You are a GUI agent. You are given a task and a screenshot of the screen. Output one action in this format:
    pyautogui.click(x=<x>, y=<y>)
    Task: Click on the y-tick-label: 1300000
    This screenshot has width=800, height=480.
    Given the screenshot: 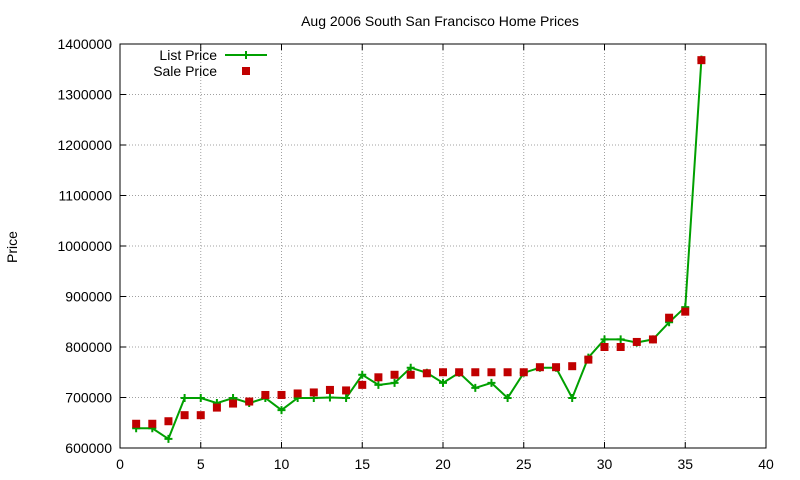 What is the action you would take?
    pyautogui.click(x=84, y=95)
    